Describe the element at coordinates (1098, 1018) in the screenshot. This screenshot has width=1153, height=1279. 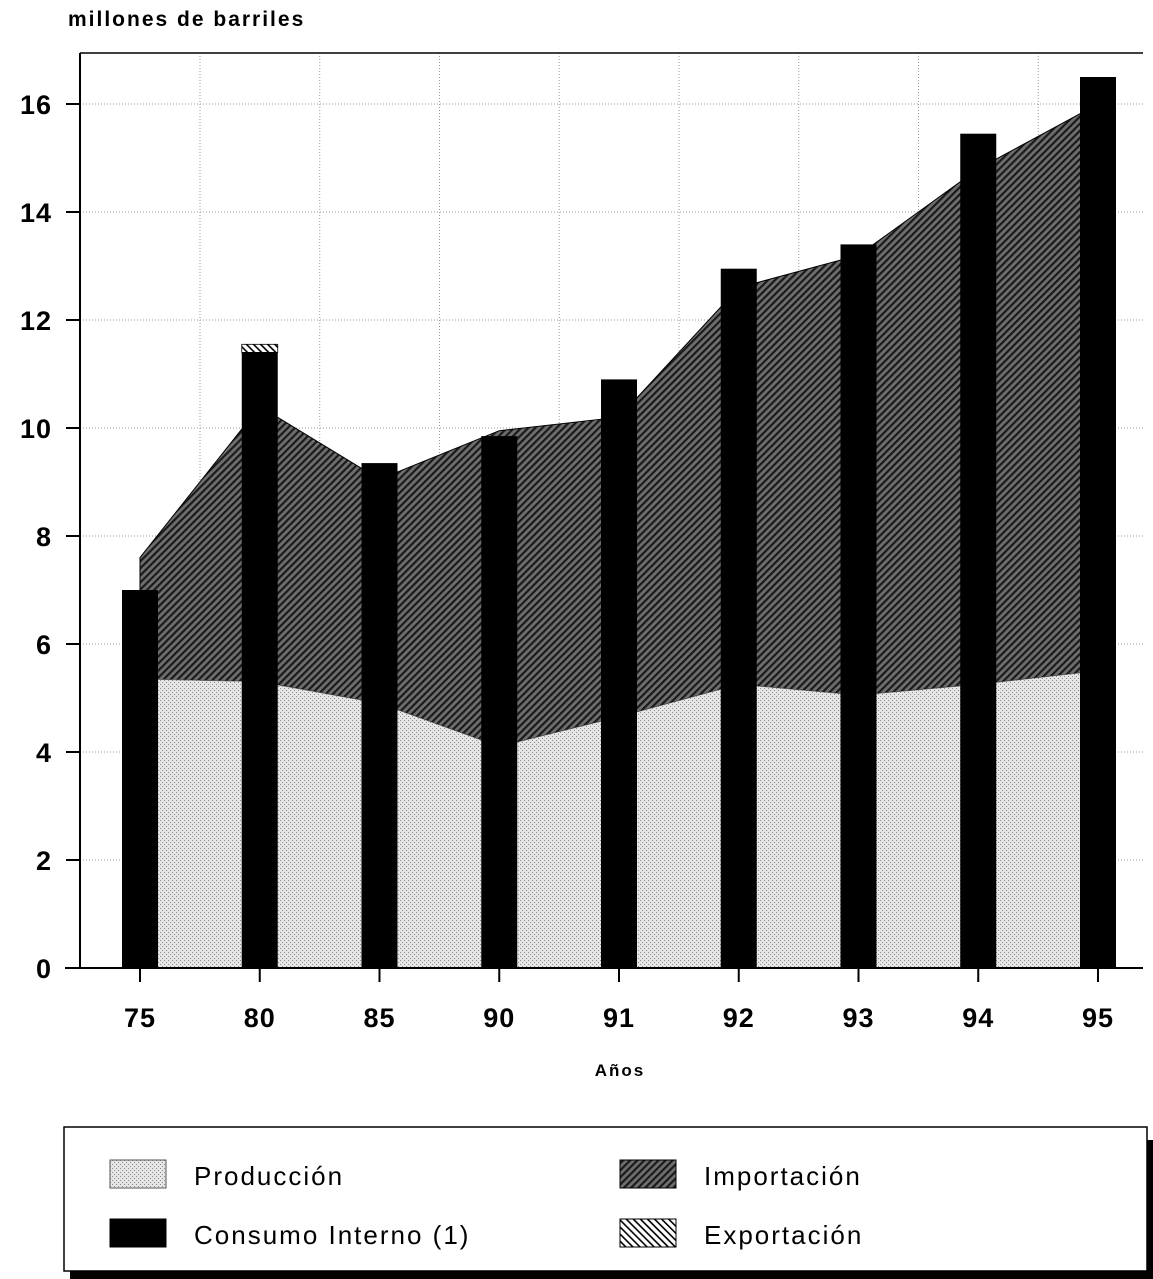
I see `x-tick-label: 95` at that location.